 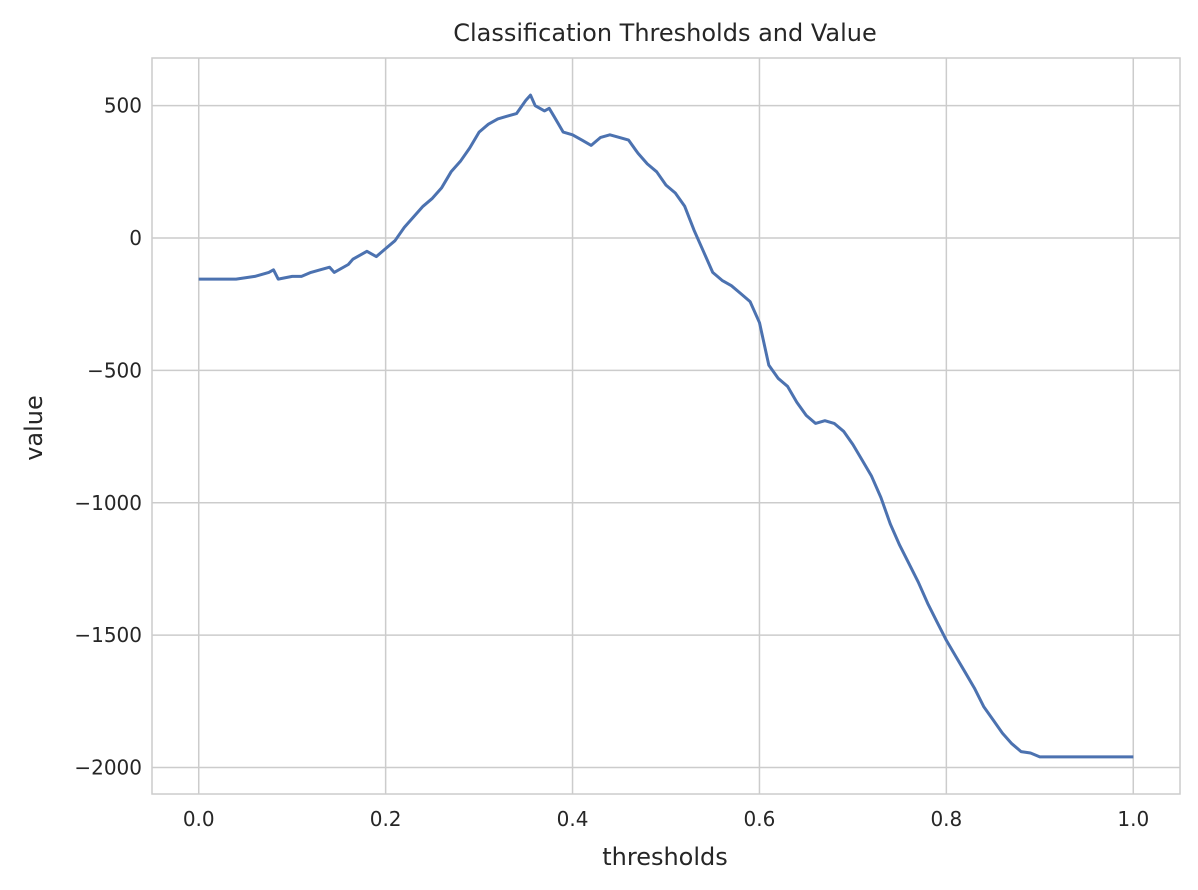 I want to click on y-axis-label: value, so click(x=34, y=428).